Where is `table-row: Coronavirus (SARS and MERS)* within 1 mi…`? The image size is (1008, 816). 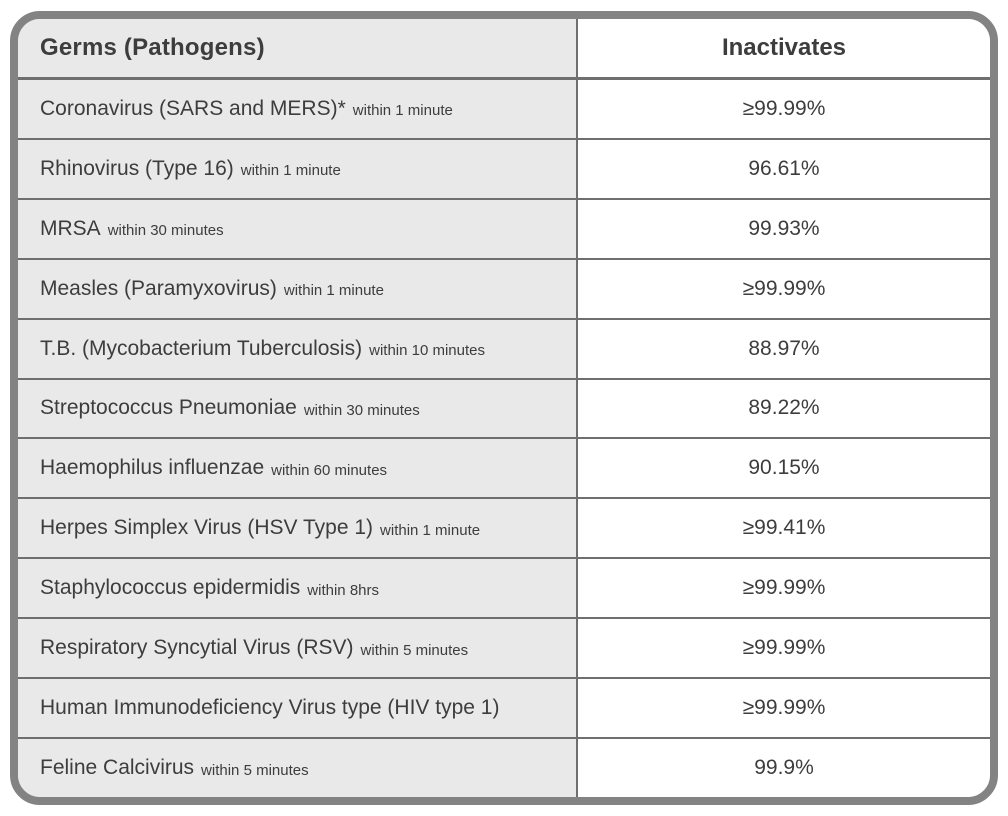 table-row: Coronavirus (SARS and MERS)* within 1 mi… is located at coordinates (504, 109).